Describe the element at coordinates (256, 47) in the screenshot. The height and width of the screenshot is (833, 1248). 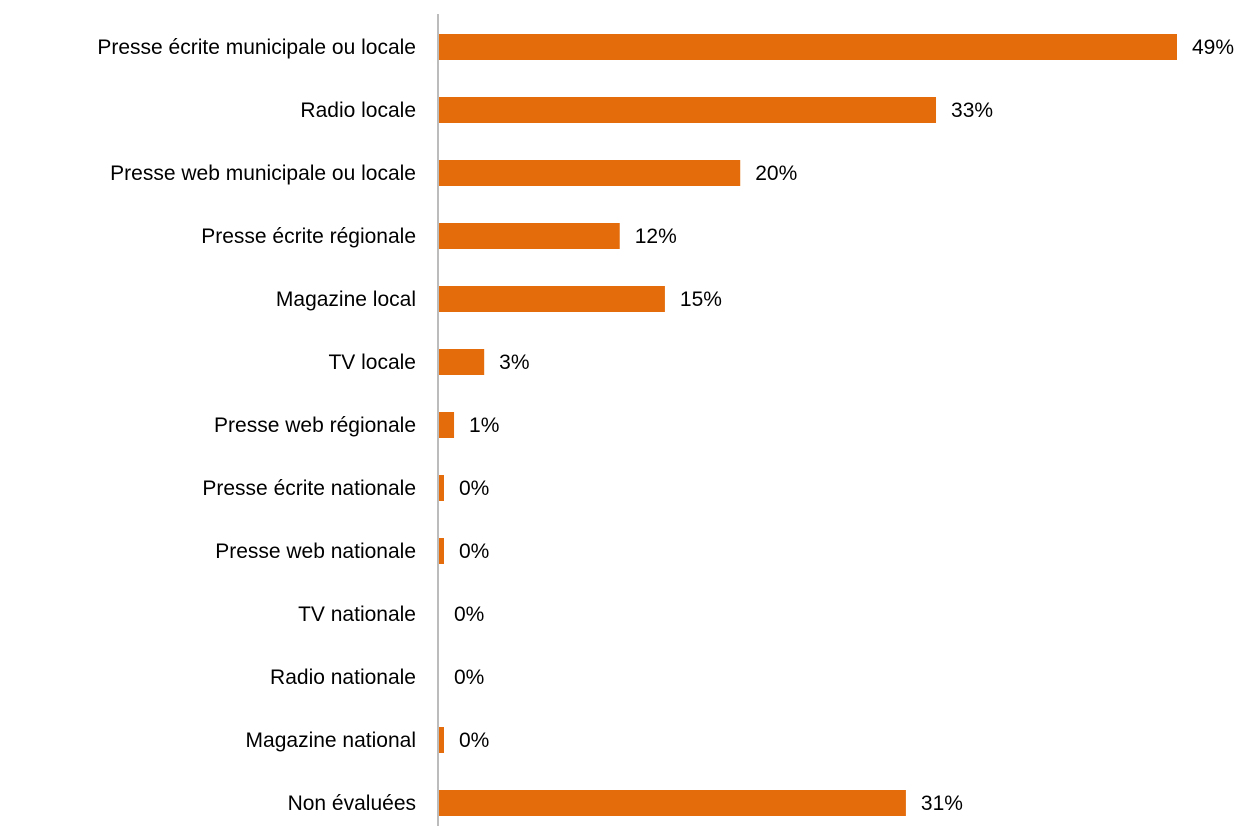
I see `category-label: Presse écrite municipale ou locale` at that location.